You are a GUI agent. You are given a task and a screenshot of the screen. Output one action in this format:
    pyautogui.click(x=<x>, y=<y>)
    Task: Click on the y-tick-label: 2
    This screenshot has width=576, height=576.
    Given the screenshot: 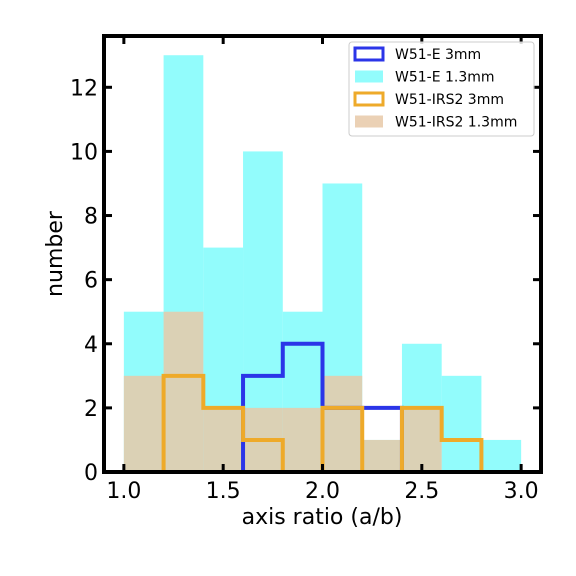 What is the action you would take?
    pyautogui.click(x=91, y=409)
    